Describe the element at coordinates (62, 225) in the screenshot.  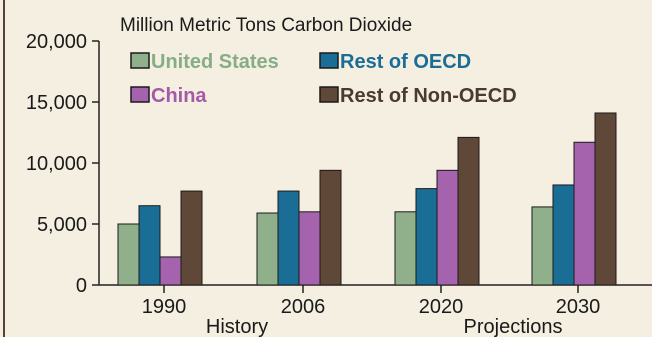
I see `y-tick-label: 5,000` at that location.